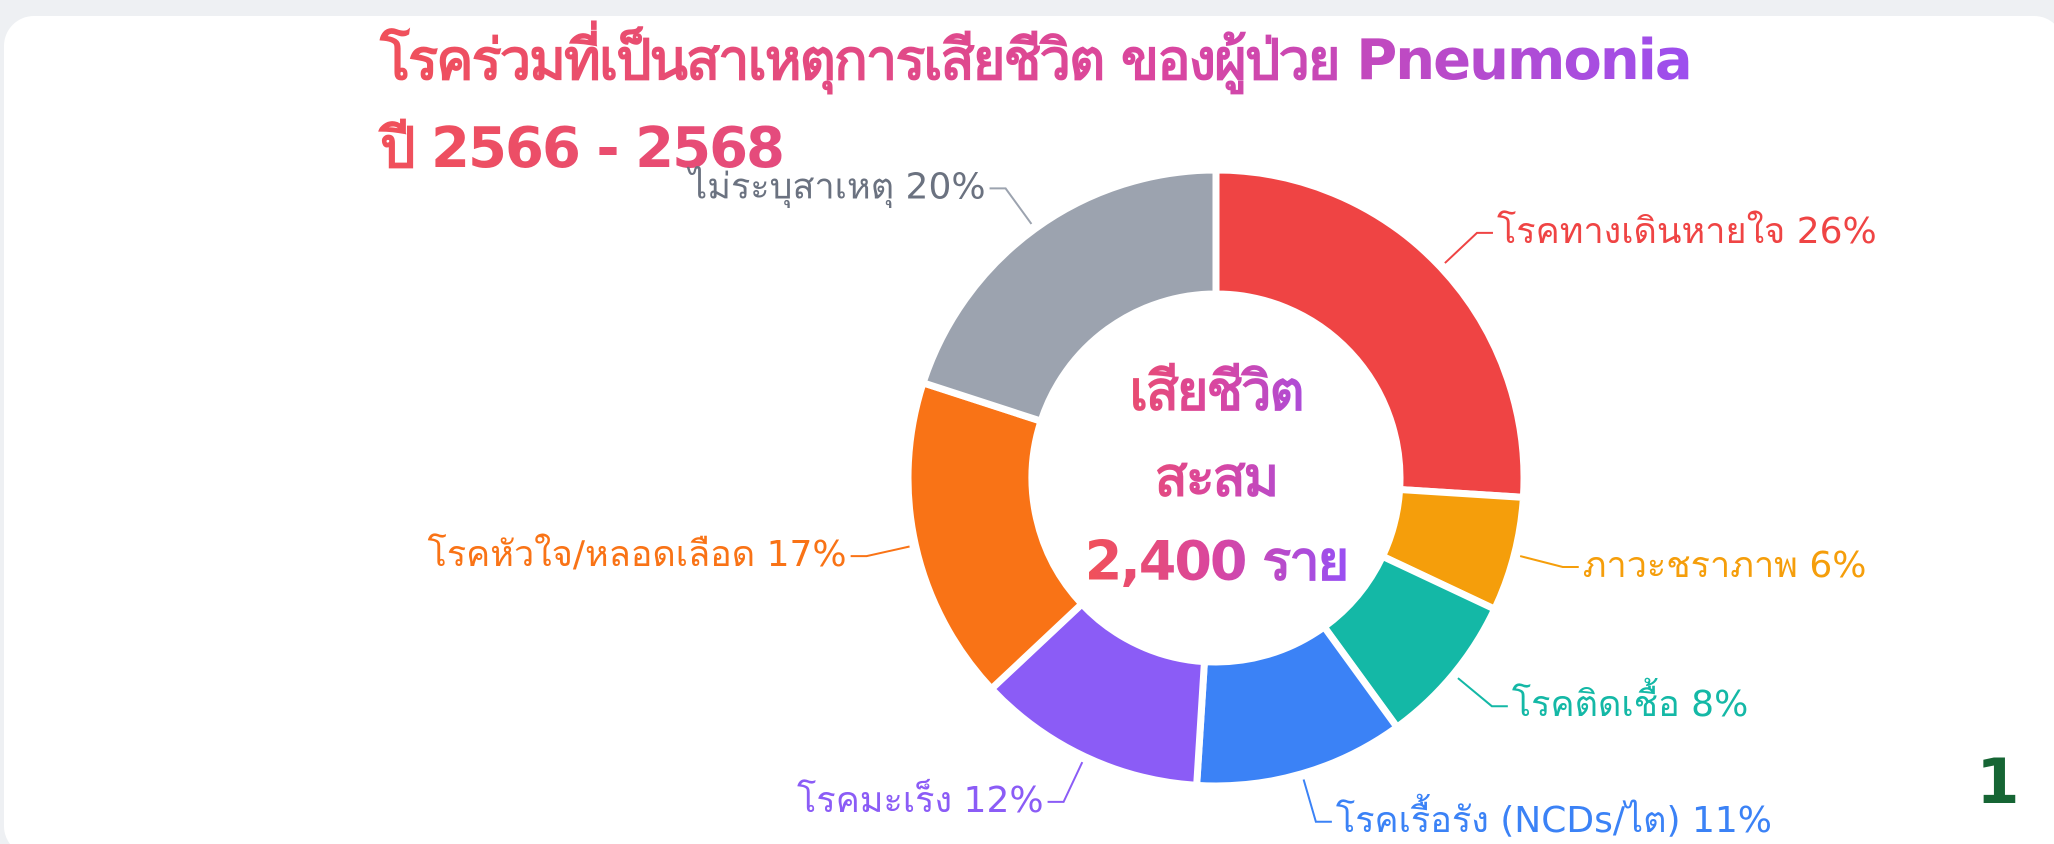  What do you see at coordinates (1732, 820) in the screenshot?
I see `slice-value: 11%` at bounding box center [1732, 820].